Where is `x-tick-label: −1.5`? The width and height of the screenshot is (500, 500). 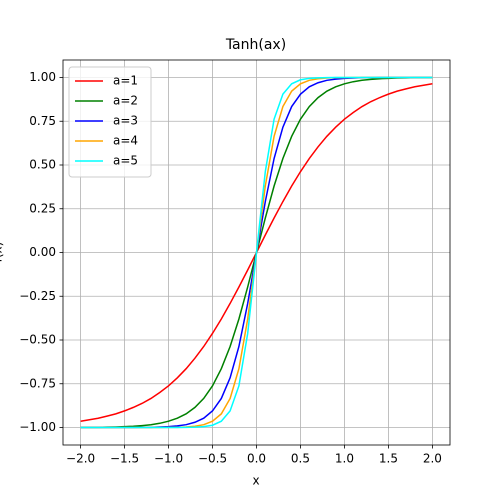 x-tick-label: −1.5 is located at coordinates (124, 459).